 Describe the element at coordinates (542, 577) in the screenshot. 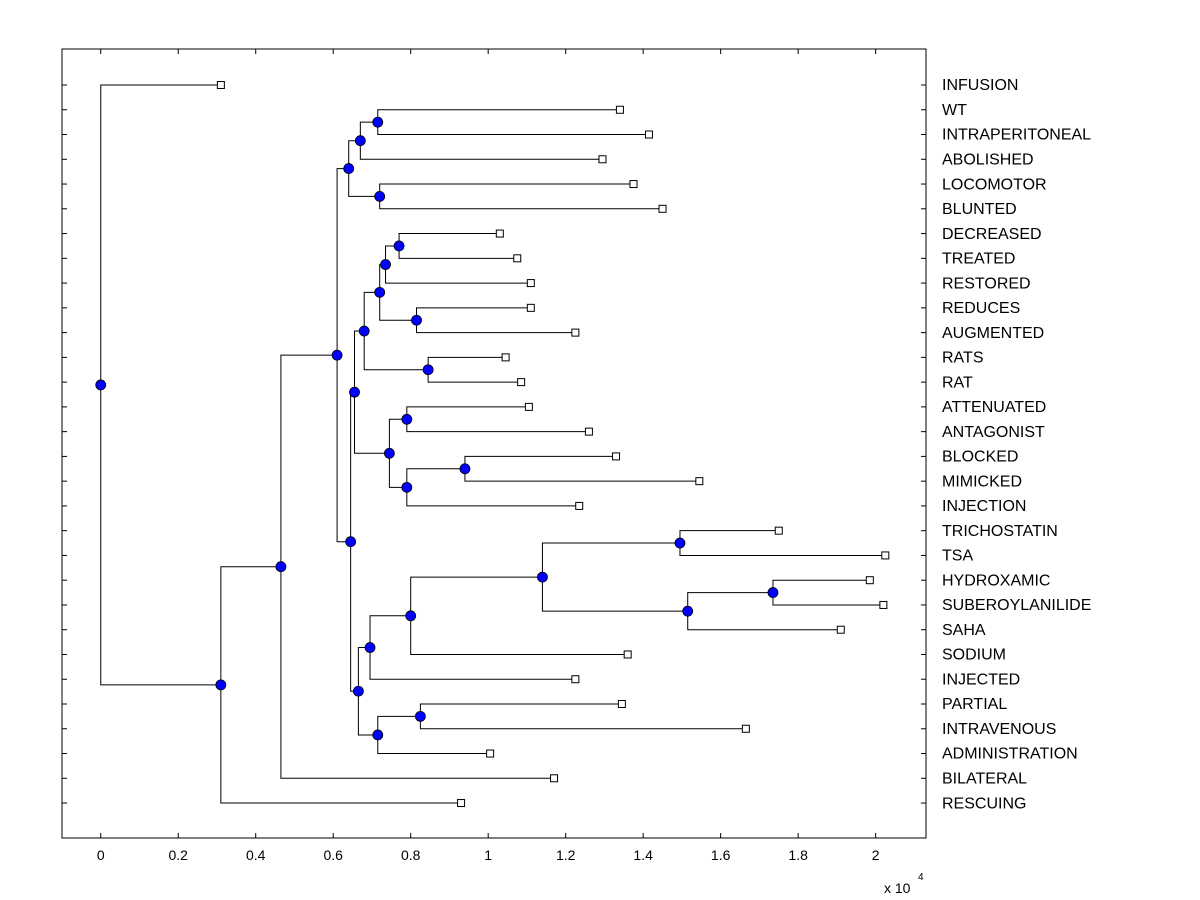

I see `node-marker-n19` at that location.